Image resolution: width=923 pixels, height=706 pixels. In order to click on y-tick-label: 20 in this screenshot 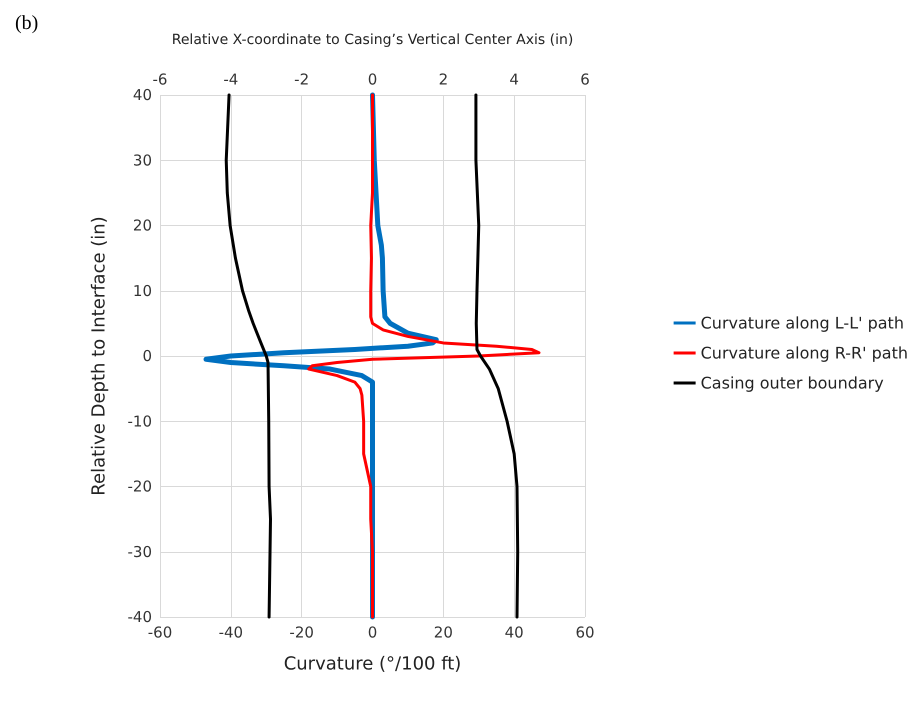, I will do `click(142, 225)`.